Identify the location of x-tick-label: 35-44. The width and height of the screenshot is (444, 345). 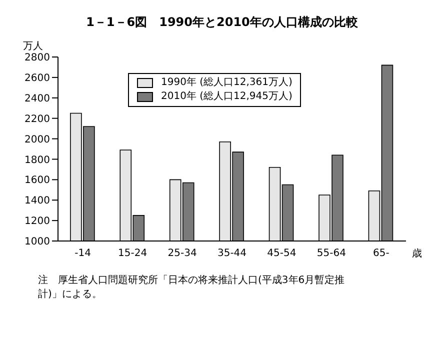
(232, 254).